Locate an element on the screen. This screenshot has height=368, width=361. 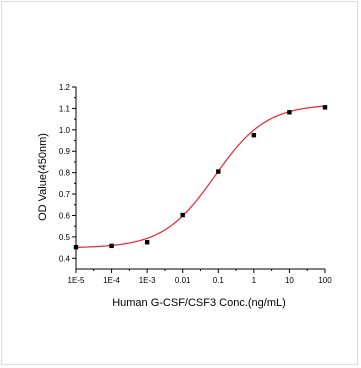
x-tick-label: 0.01 is located at coordinates (183, 280).